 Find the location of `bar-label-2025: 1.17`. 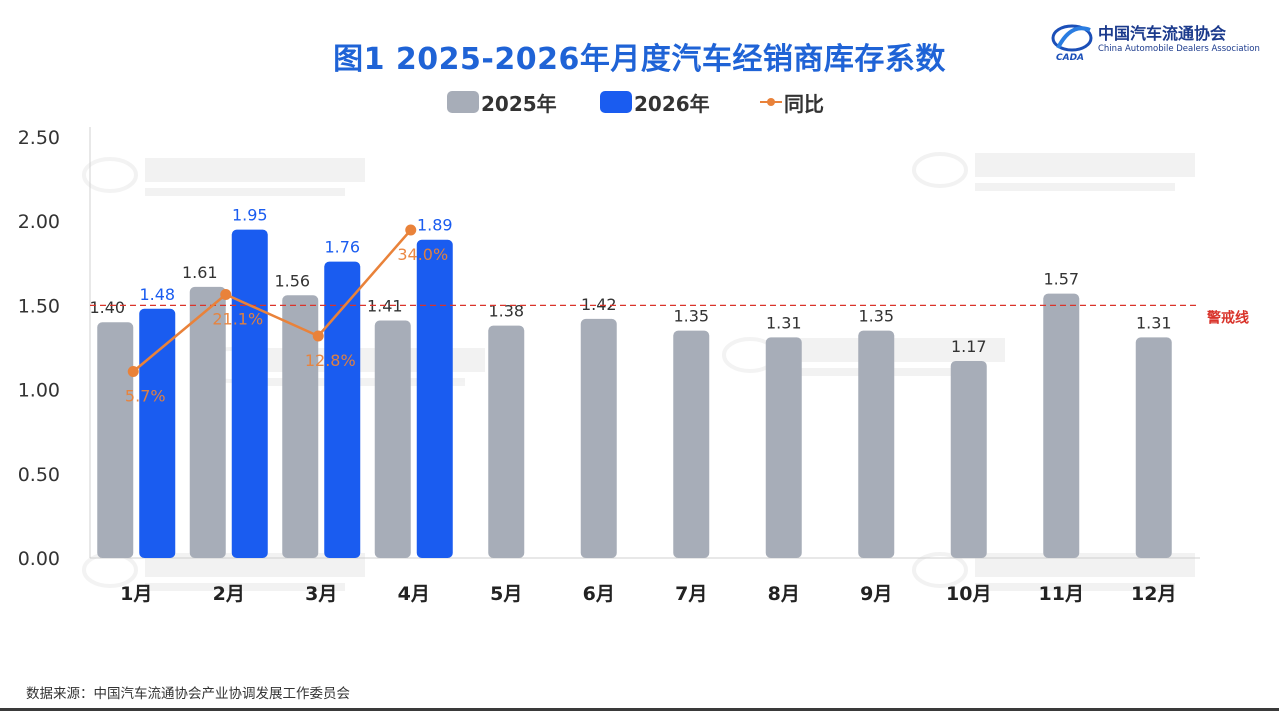

bar-label-2025: 1.17 is located at coordinates (969, 346).